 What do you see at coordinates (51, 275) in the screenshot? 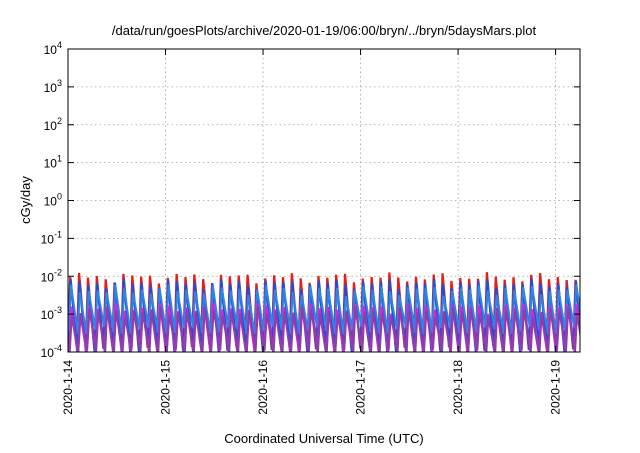
I see `y-tick-label: 10⁻²` at bounding box center [51, 275].